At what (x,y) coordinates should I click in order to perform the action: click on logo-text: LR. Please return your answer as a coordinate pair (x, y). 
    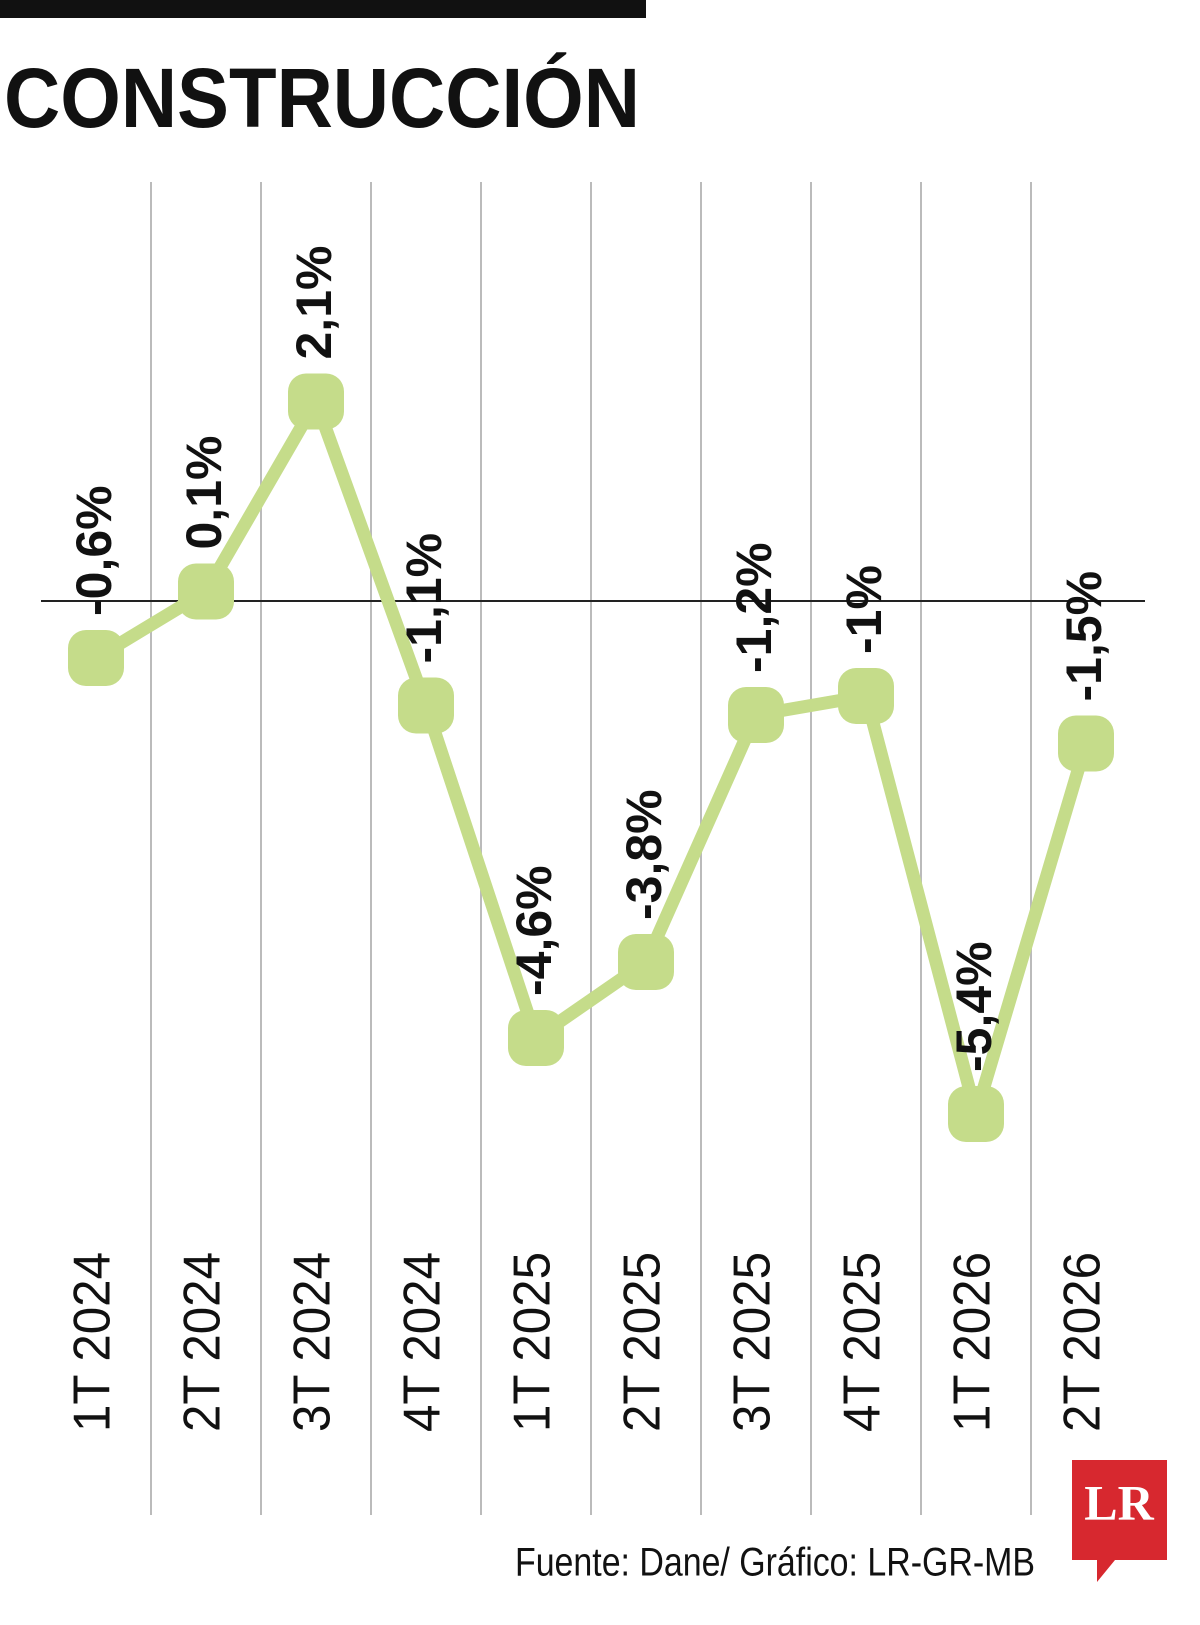
    Looking at the image, I should click on (1119, 1502).